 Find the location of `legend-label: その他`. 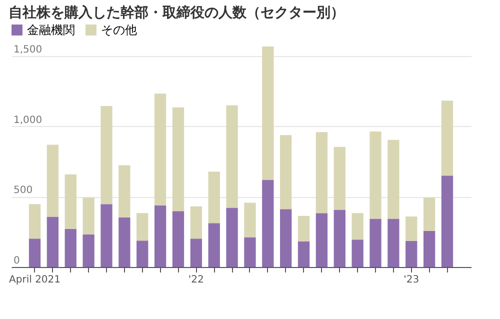

legend-label: その他 is located at coordinates (119, 30).